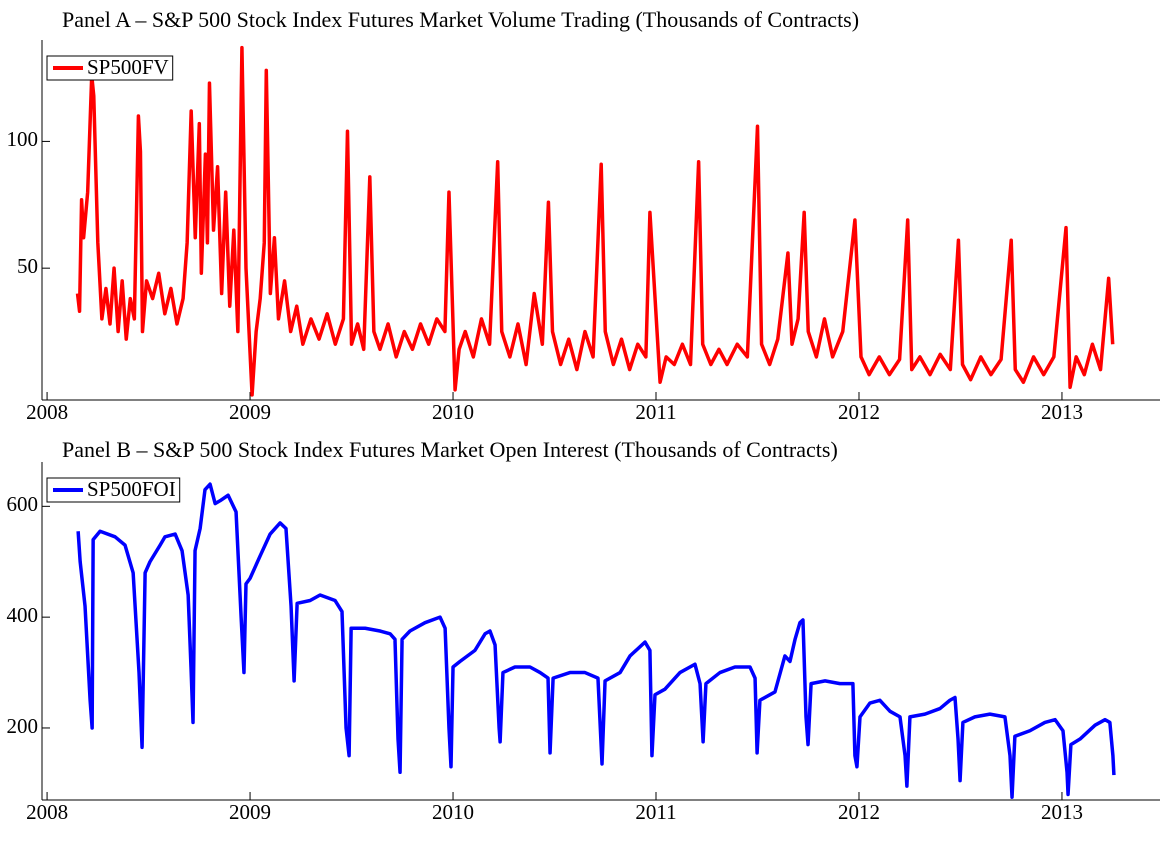  What do you see at coordinates (23, 139) in the screenshot?
I see `y-tick-label: 100` at bounding box center [23, 139].